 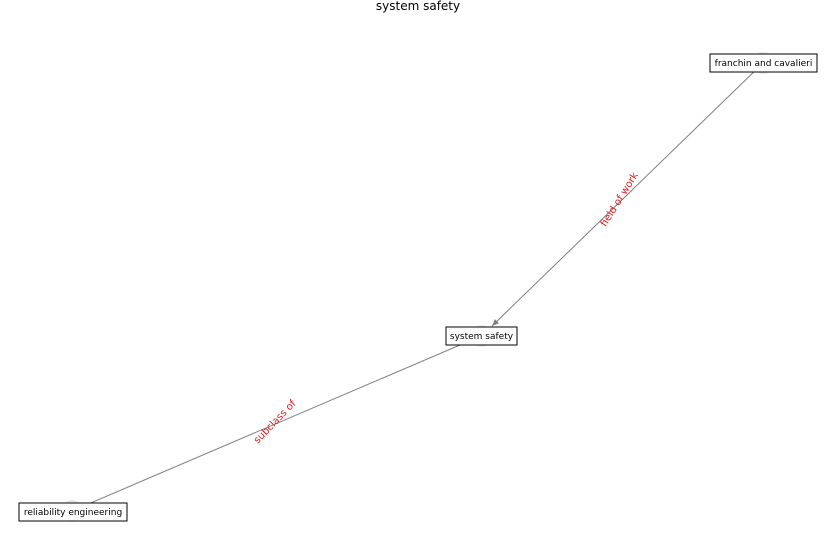 I want to click on edge-label-subclass-of: subclass of, so click(x=275, y=422).